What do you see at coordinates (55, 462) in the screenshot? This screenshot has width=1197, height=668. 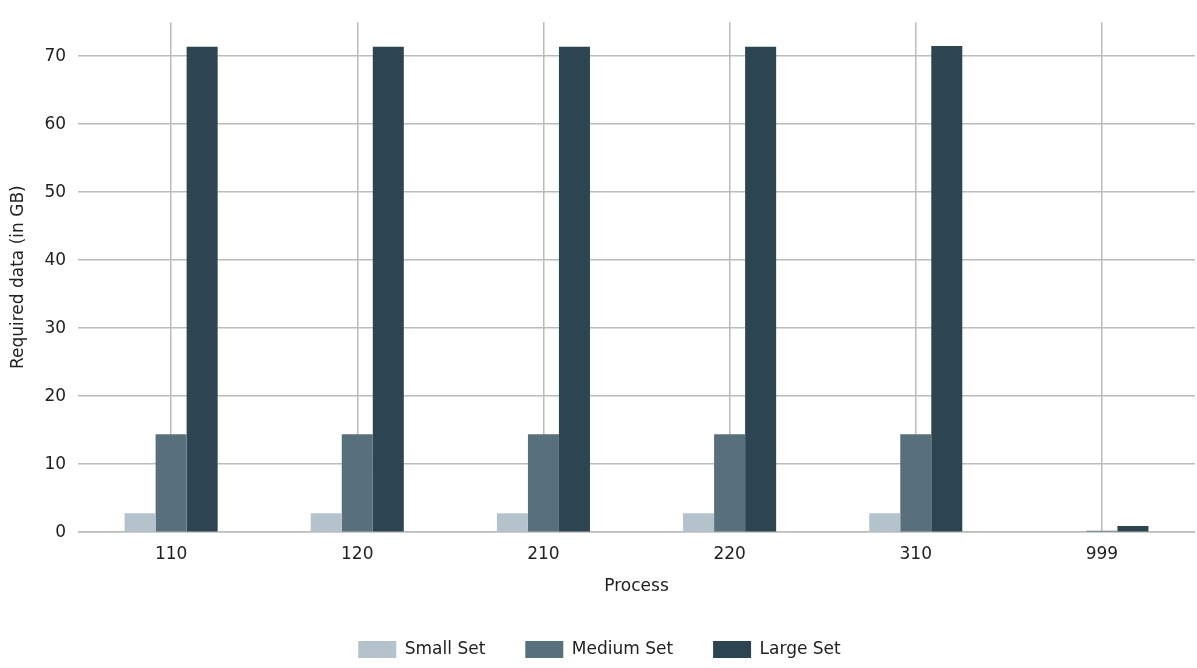 I see `y-tick-label: 10` at bounding box center [55, 462].